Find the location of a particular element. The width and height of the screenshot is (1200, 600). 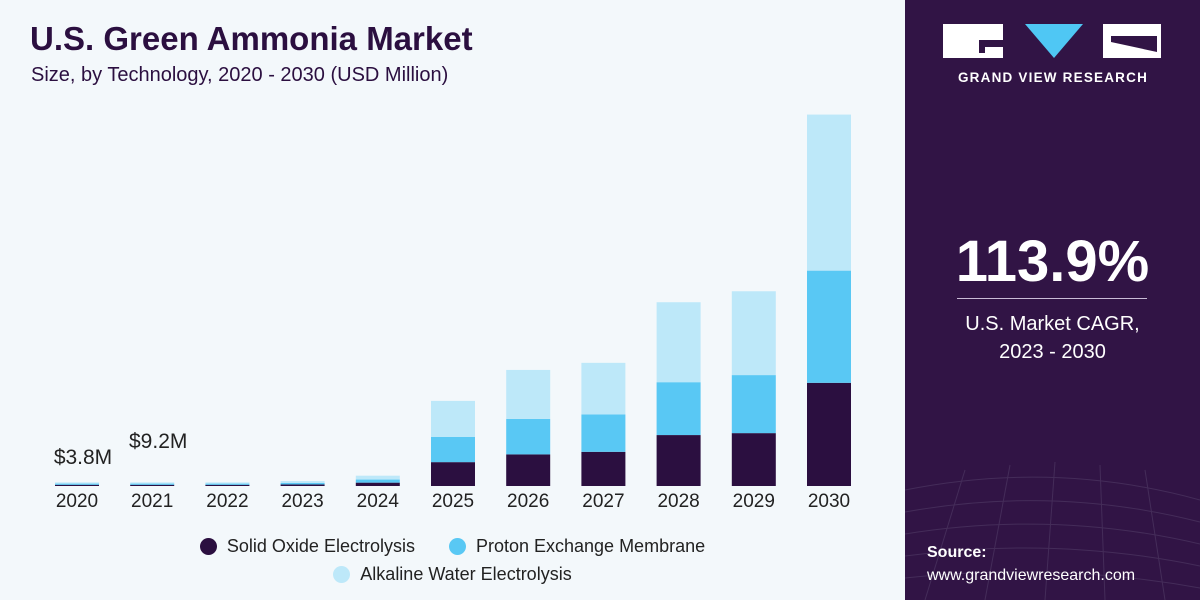

bar-2020-proton-exchange-membrane is located at coordinates (77, 484).